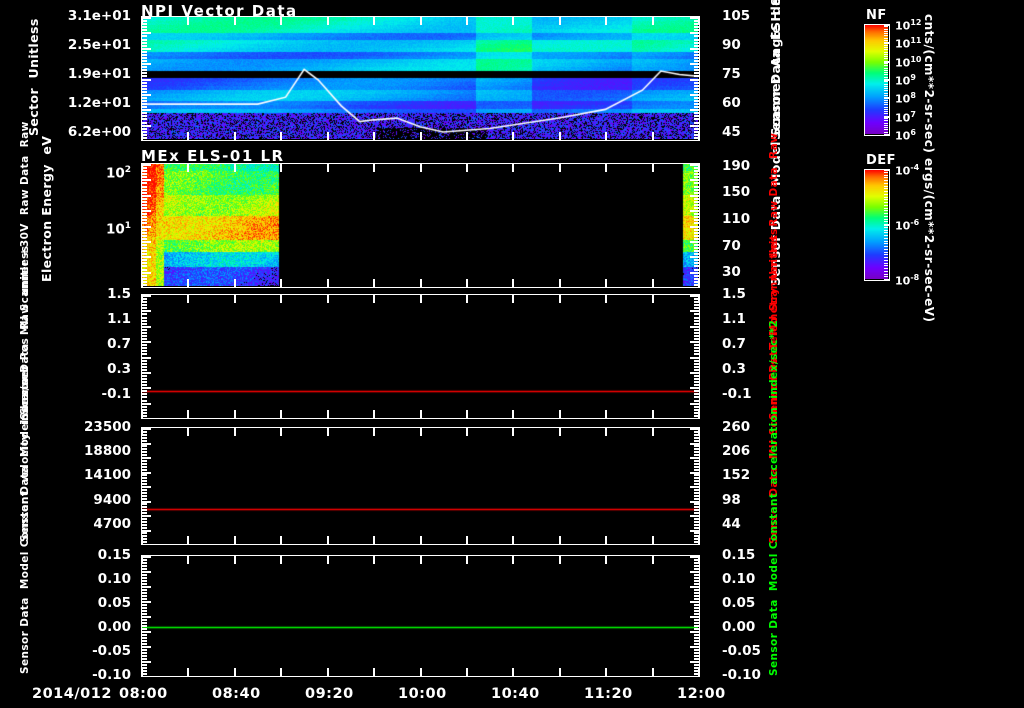 This screenshot has height=708, width=1024. I want to click on nf-colorbar-tick-5: 107, so click(905, 117).